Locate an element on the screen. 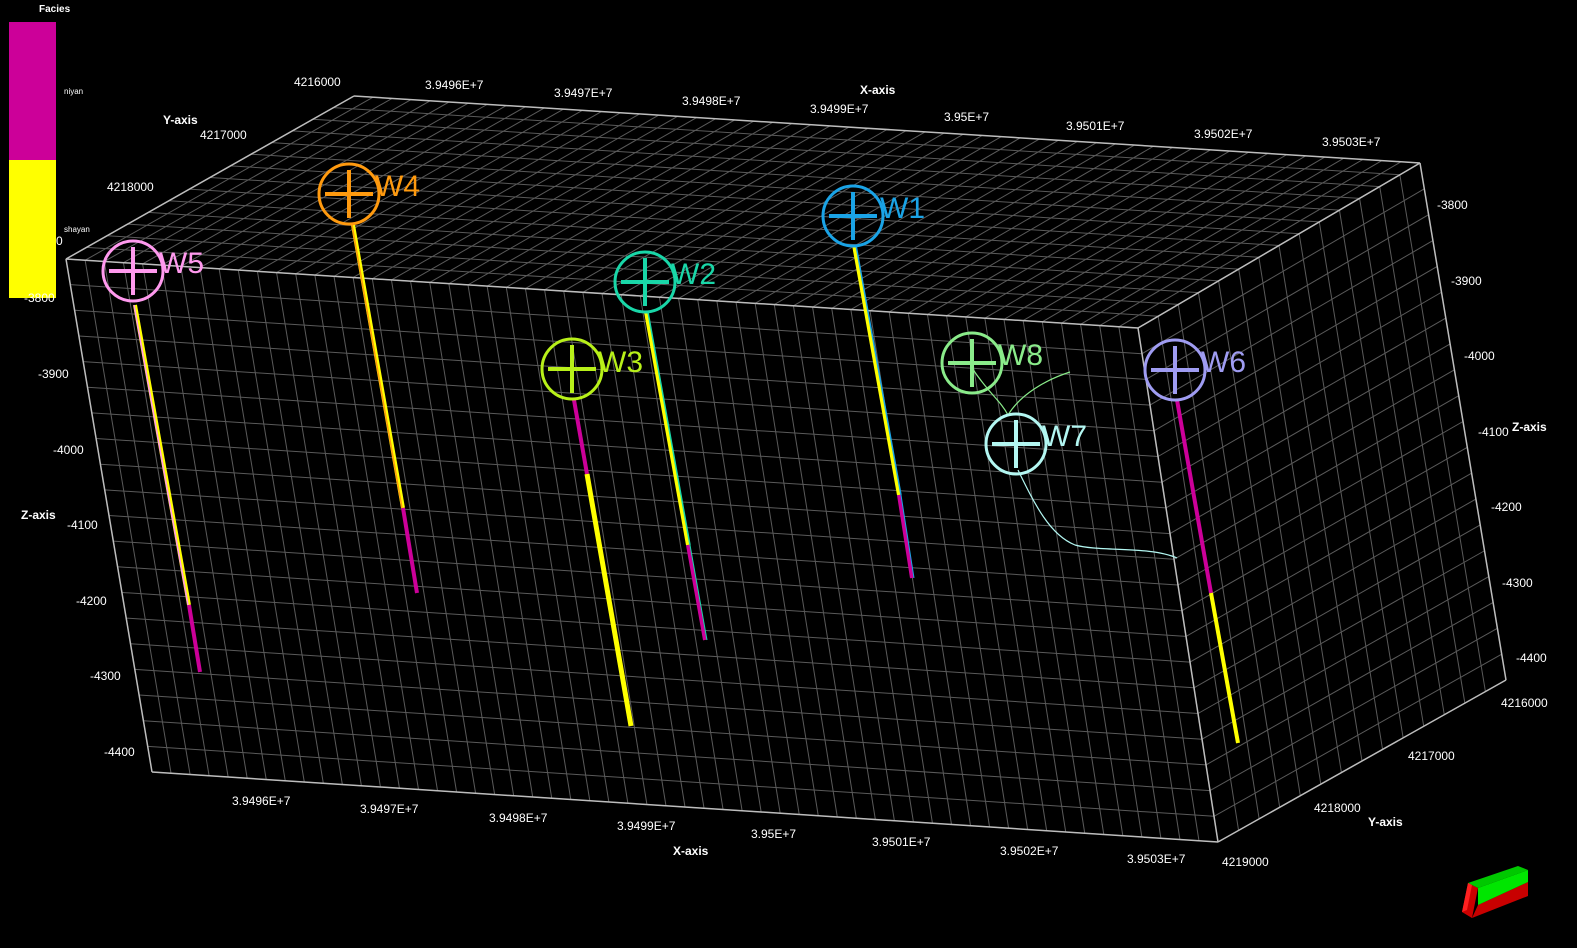 The image size is (1577, 948). well-marker-w6: W6 is located at coordinates (1194, 370).